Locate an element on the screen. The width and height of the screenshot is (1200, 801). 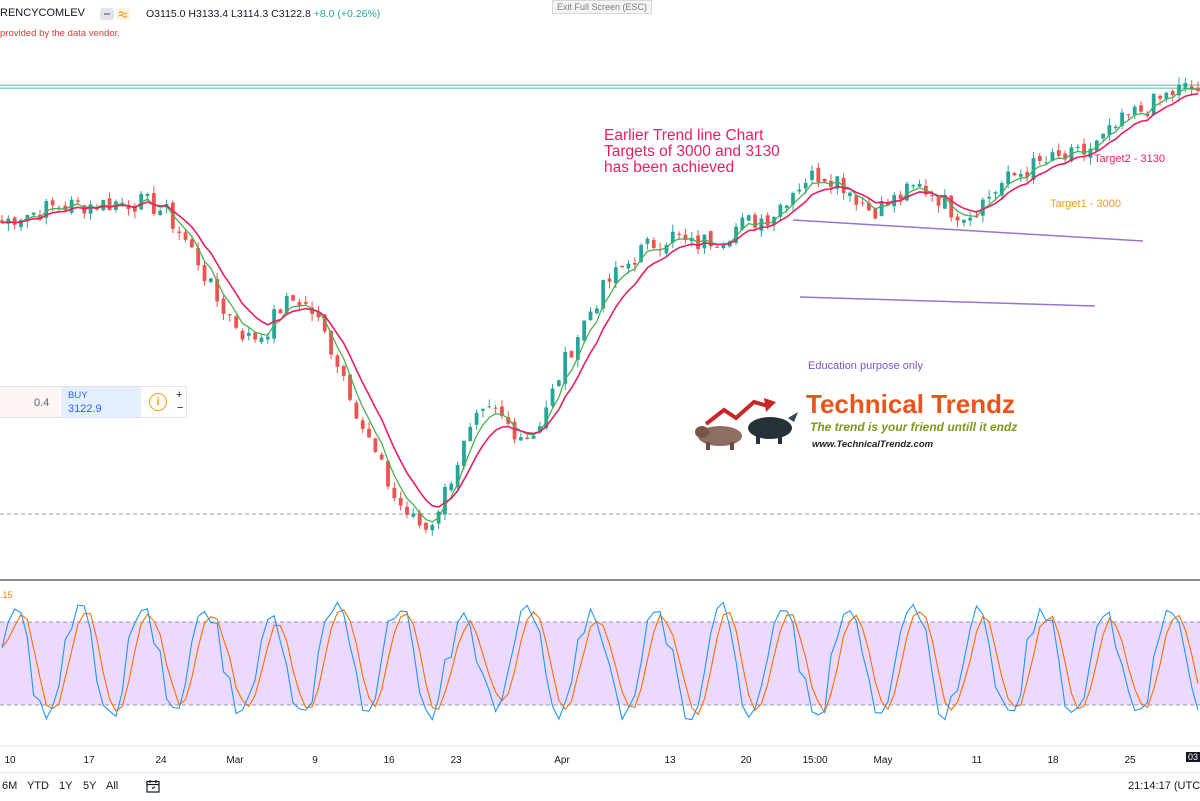
buy-button is located at coordinates (101, 402).